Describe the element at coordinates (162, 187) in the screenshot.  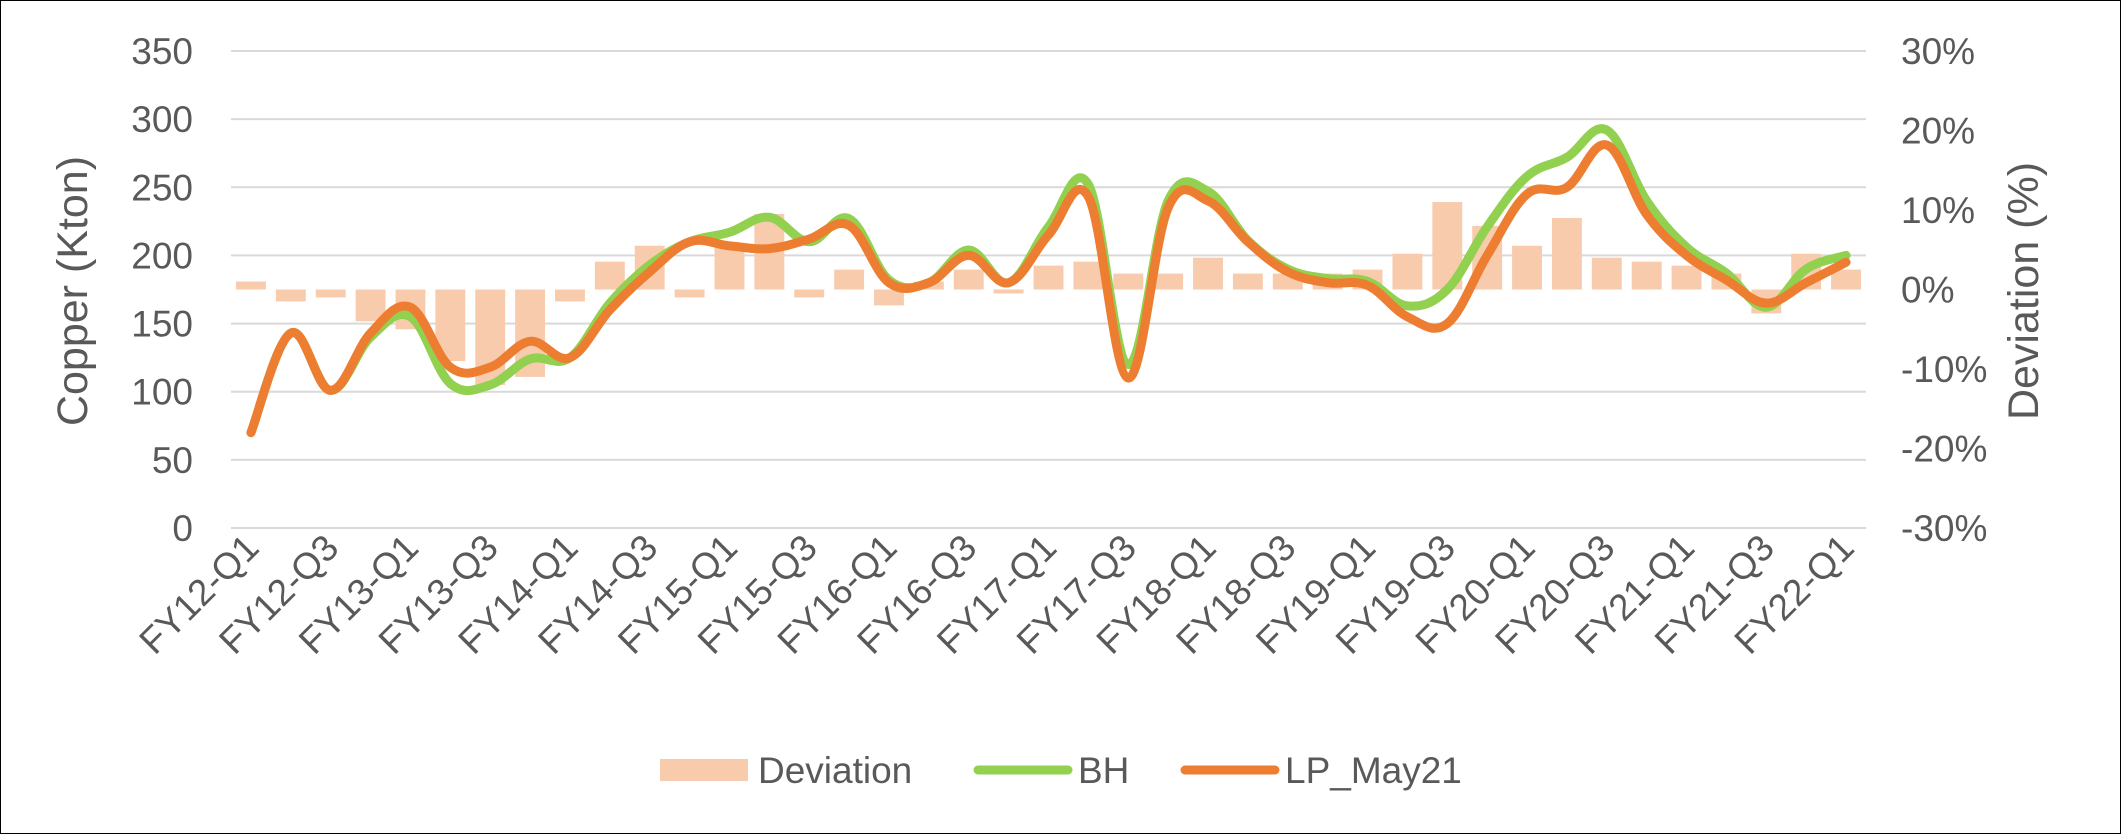
I see `left-y-tick-label: 250` at that location.